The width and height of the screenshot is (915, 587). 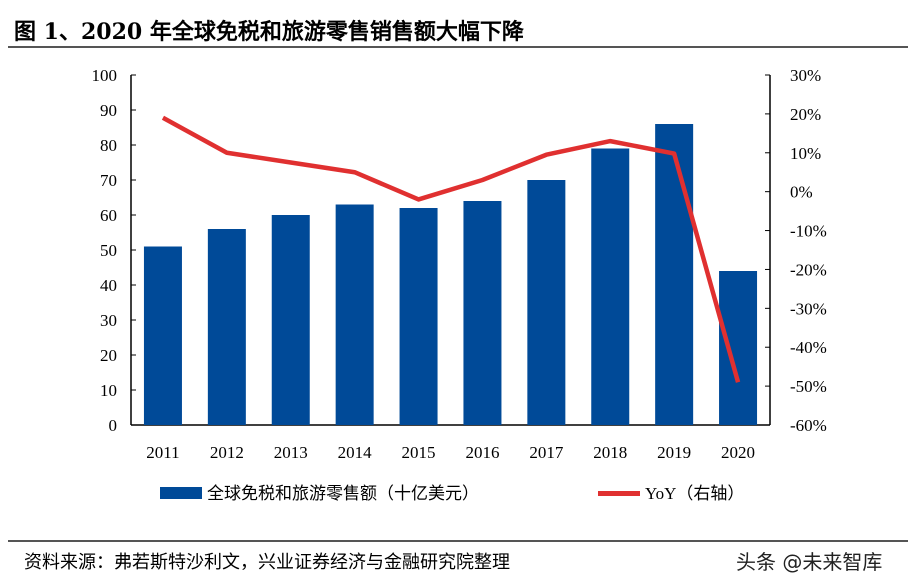 What do you see at coordinates (162, 335) in the screenshot?
I see `bar-2011` at bounding box center [162, 335].